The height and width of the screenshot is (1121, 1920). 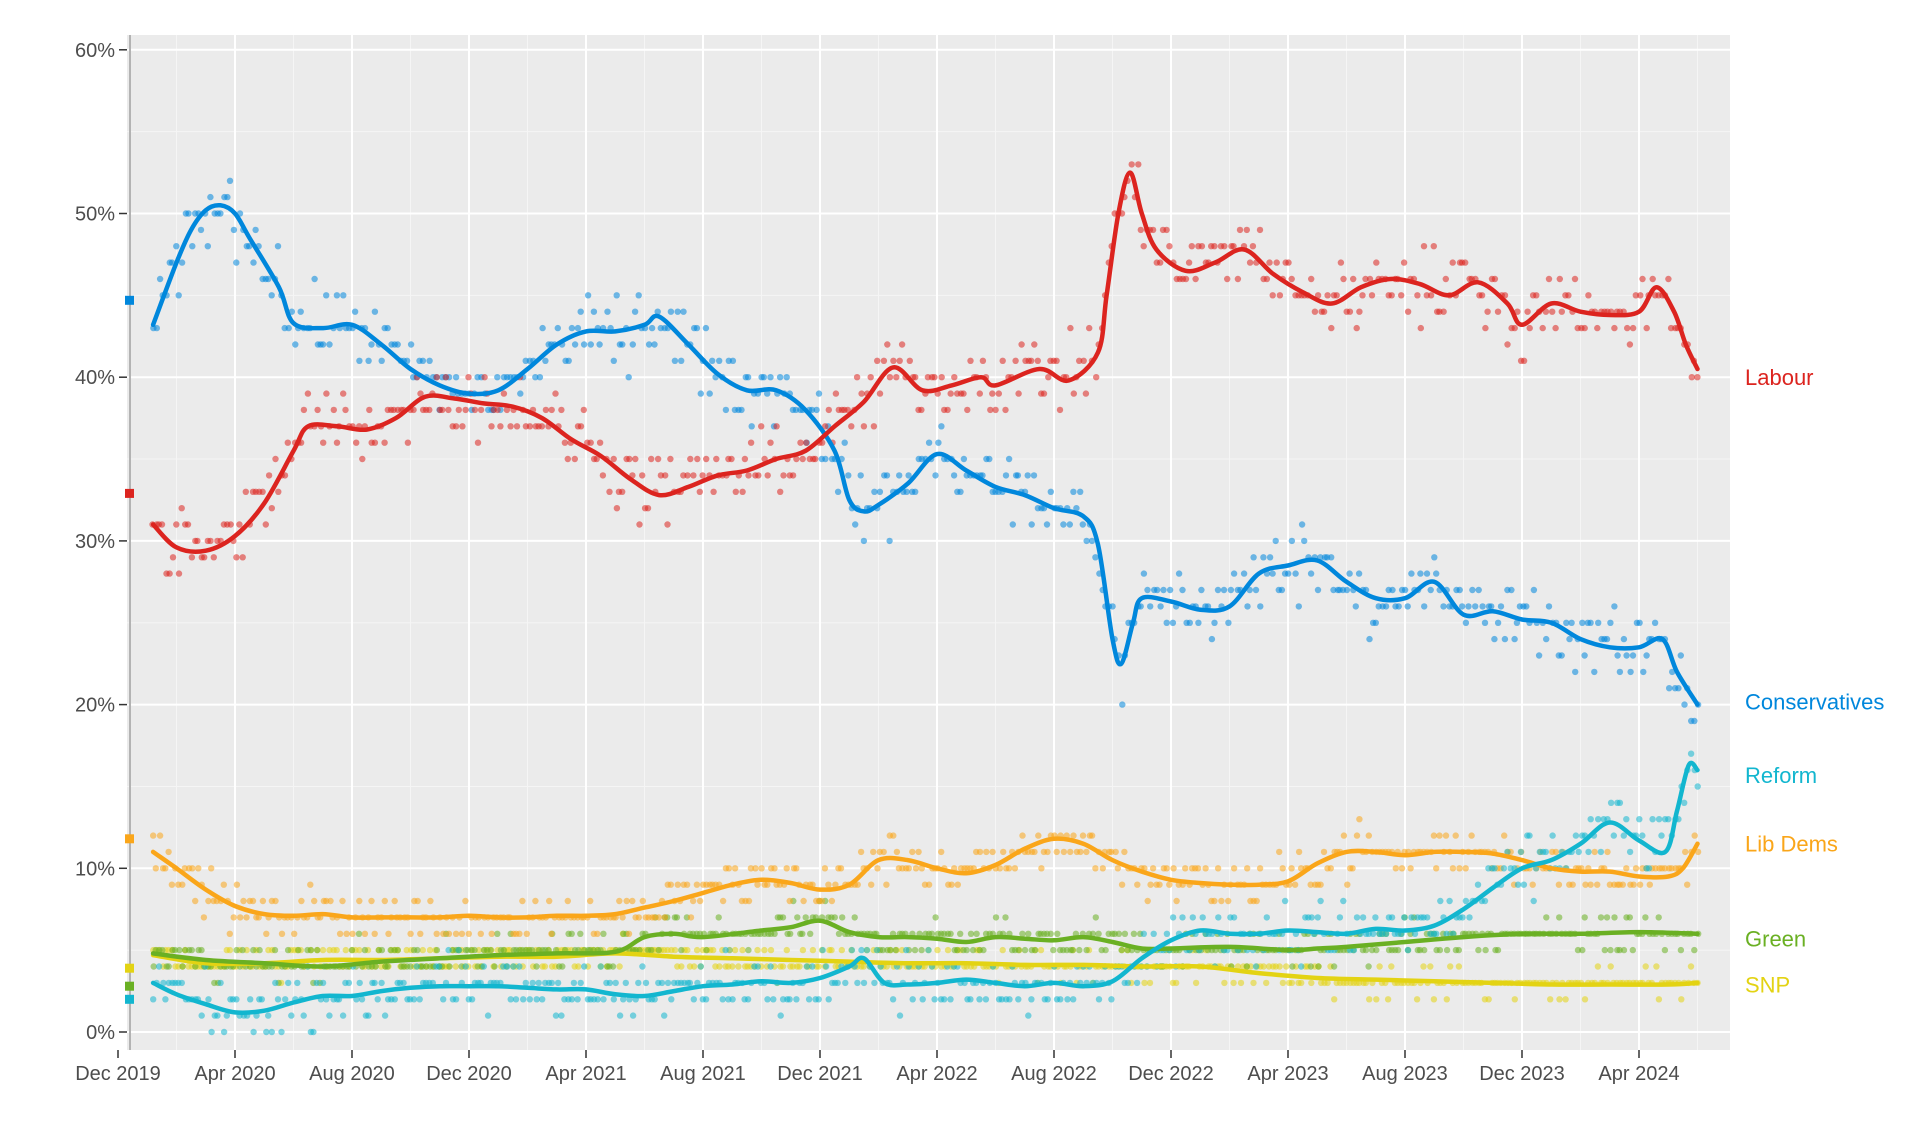 What do you see at coordinates (234, 1074) in the screenshot?
I see `x-tick-label: Apr 2020` at bounding box center [234, 1074].